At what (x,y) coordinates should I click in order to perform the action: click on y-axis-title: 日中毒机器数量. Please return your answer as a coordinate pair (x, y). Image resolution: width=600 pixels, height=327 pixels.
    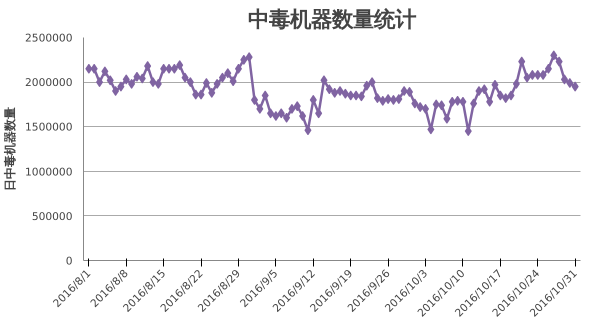
    Looking at the image, I should click on (10, 149).